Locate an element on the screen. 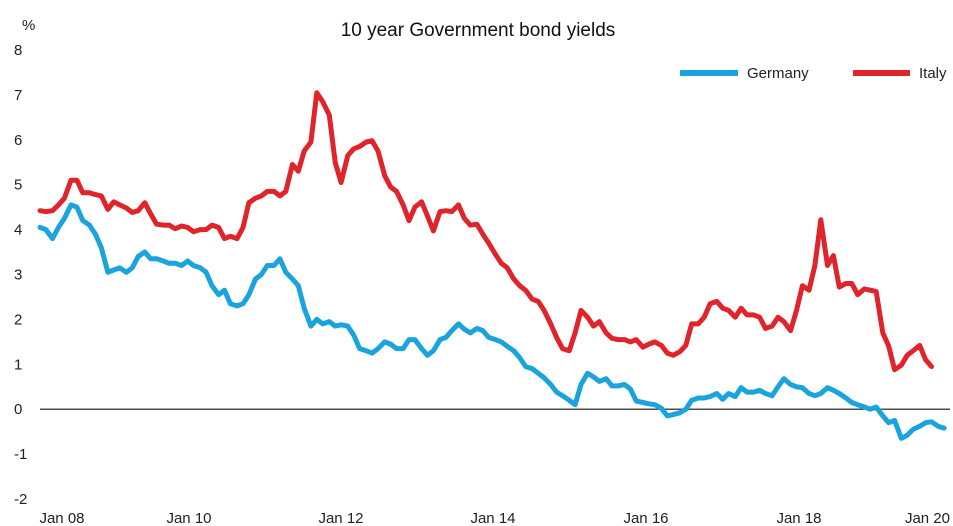  chart-title: 10 year Government bond yields is located at coordinates (478, 30).